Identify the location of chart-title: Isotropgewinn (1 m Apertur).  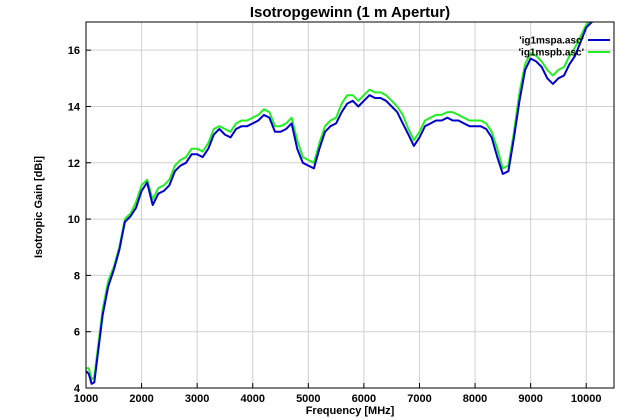
(350, 12).